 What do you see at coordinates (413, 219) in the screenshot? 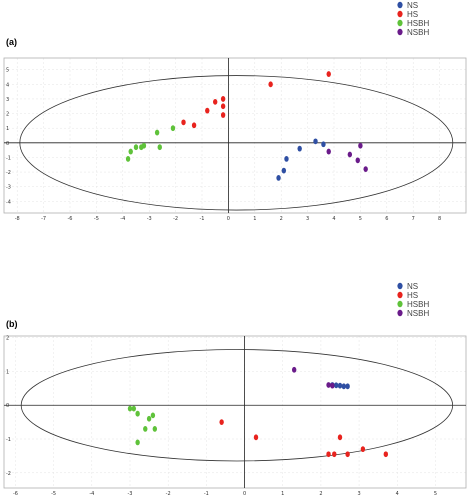
I see `x-tick-label: 7` at bounding box center [413, 219].